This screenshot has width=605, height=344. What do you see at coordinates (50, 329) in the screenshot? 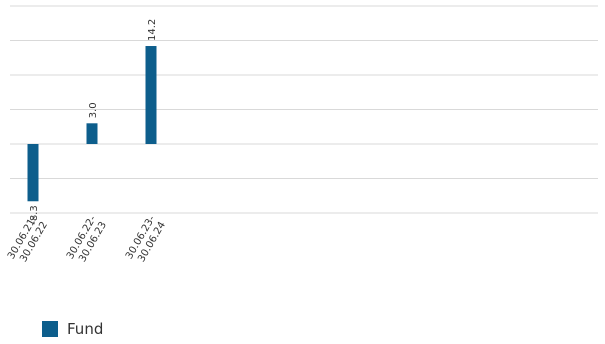
I see `legend-swatch-fund` at bounding box center [50, 329].